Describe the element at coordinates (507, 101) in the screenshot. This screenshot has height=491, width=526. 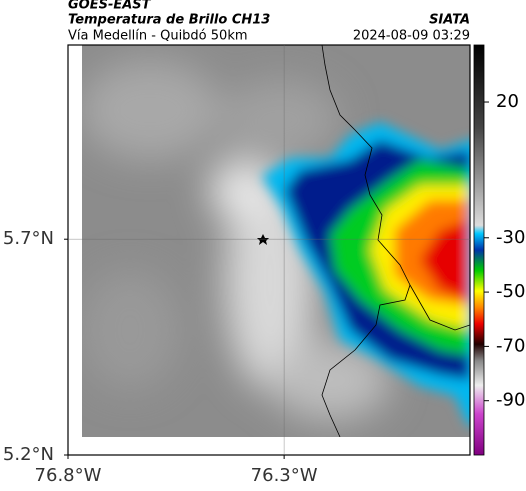
I see `colorbar-tick-label: 20` at that location.